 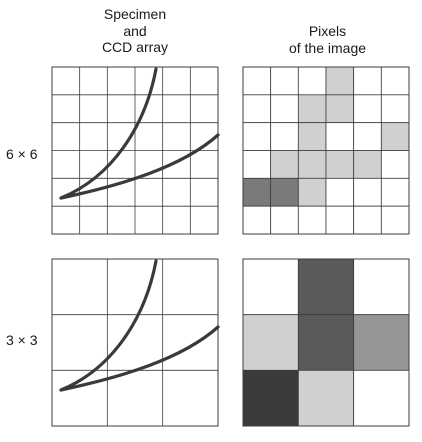 What do you see at coordinates (135, 30) in the screenshot?
I see `specimen-header: Specimen and CCD array` at bounding box center [135, 30].